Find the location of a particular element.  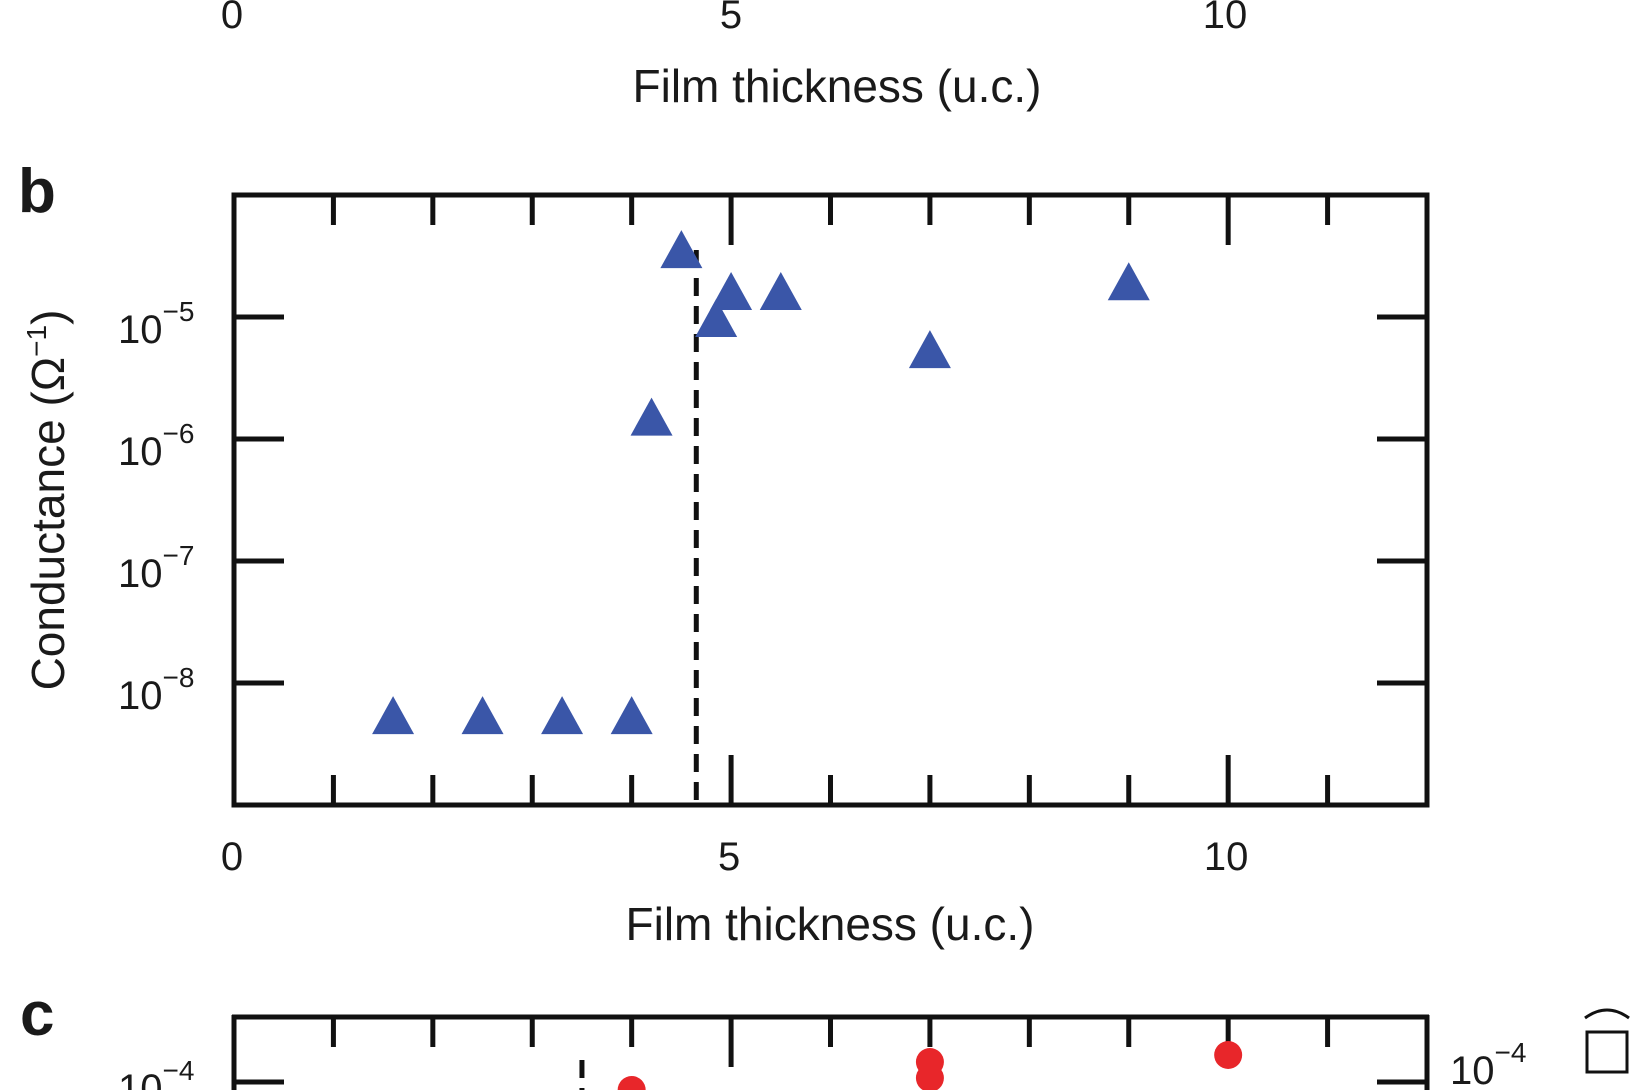

panel-b-y-axis-title: Conductance (Ω−1) is located at coordinates (47, 500).